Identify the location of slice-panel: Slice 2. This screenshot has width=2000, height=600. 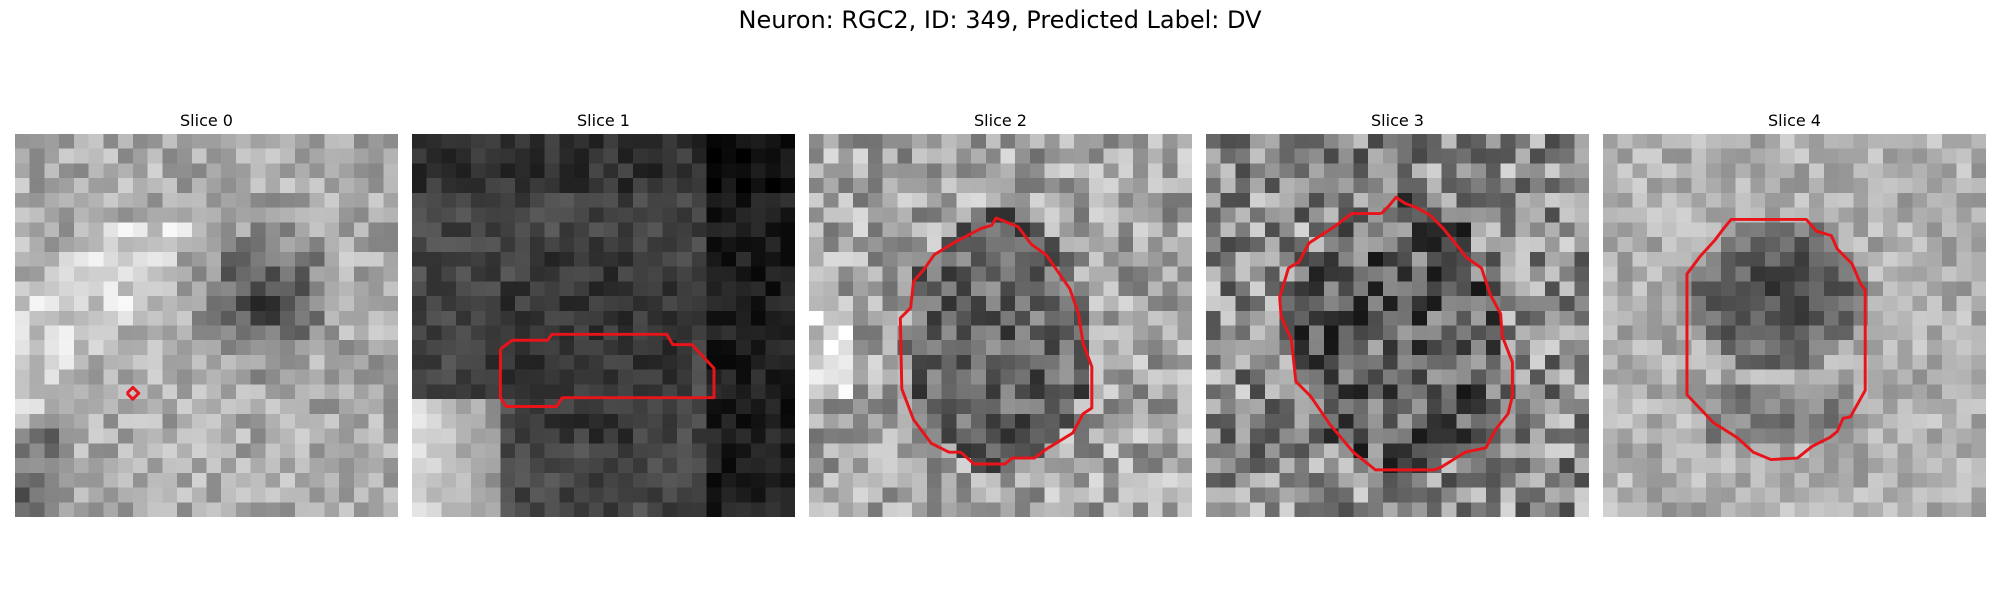
(1000, 313).